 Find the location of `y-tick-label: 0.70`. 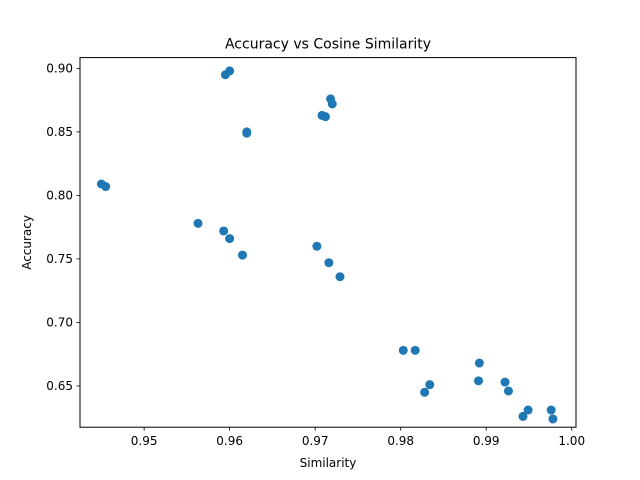

y-tick-label: 0.70 is located at coordinates (59, 323).